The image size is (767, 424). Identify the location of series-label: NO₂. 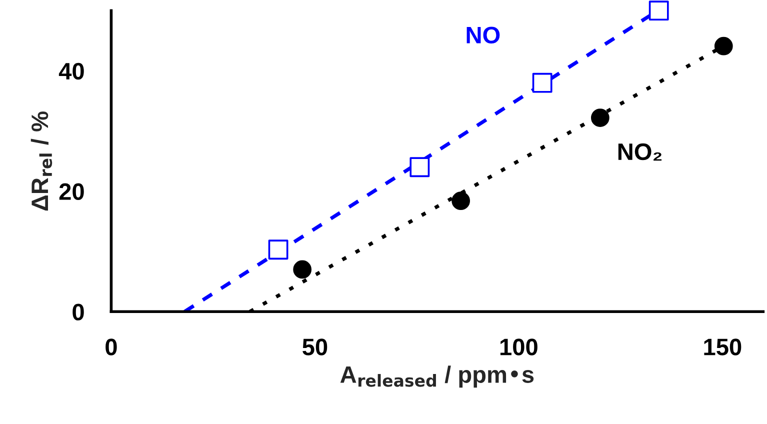
(640, 152).